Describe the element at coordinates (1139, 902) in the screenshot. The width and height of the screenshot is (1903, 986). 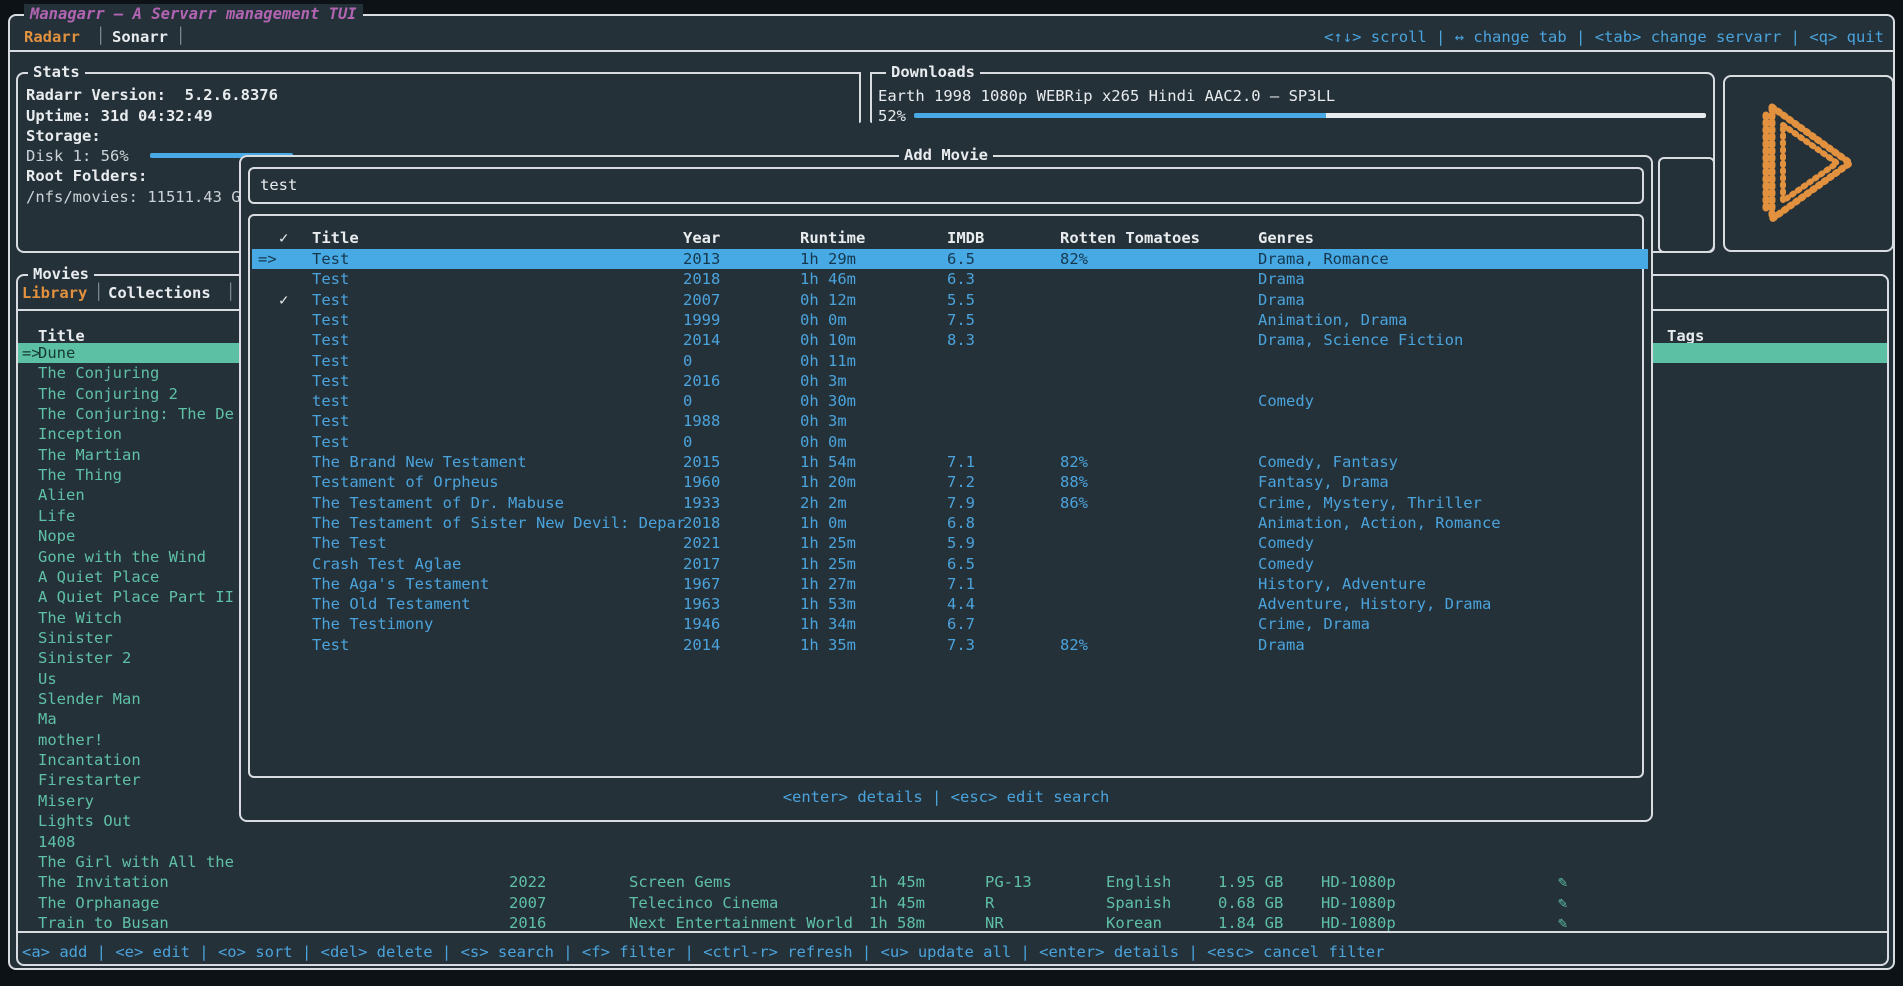
I see `cell-language: Spanish` at that location.